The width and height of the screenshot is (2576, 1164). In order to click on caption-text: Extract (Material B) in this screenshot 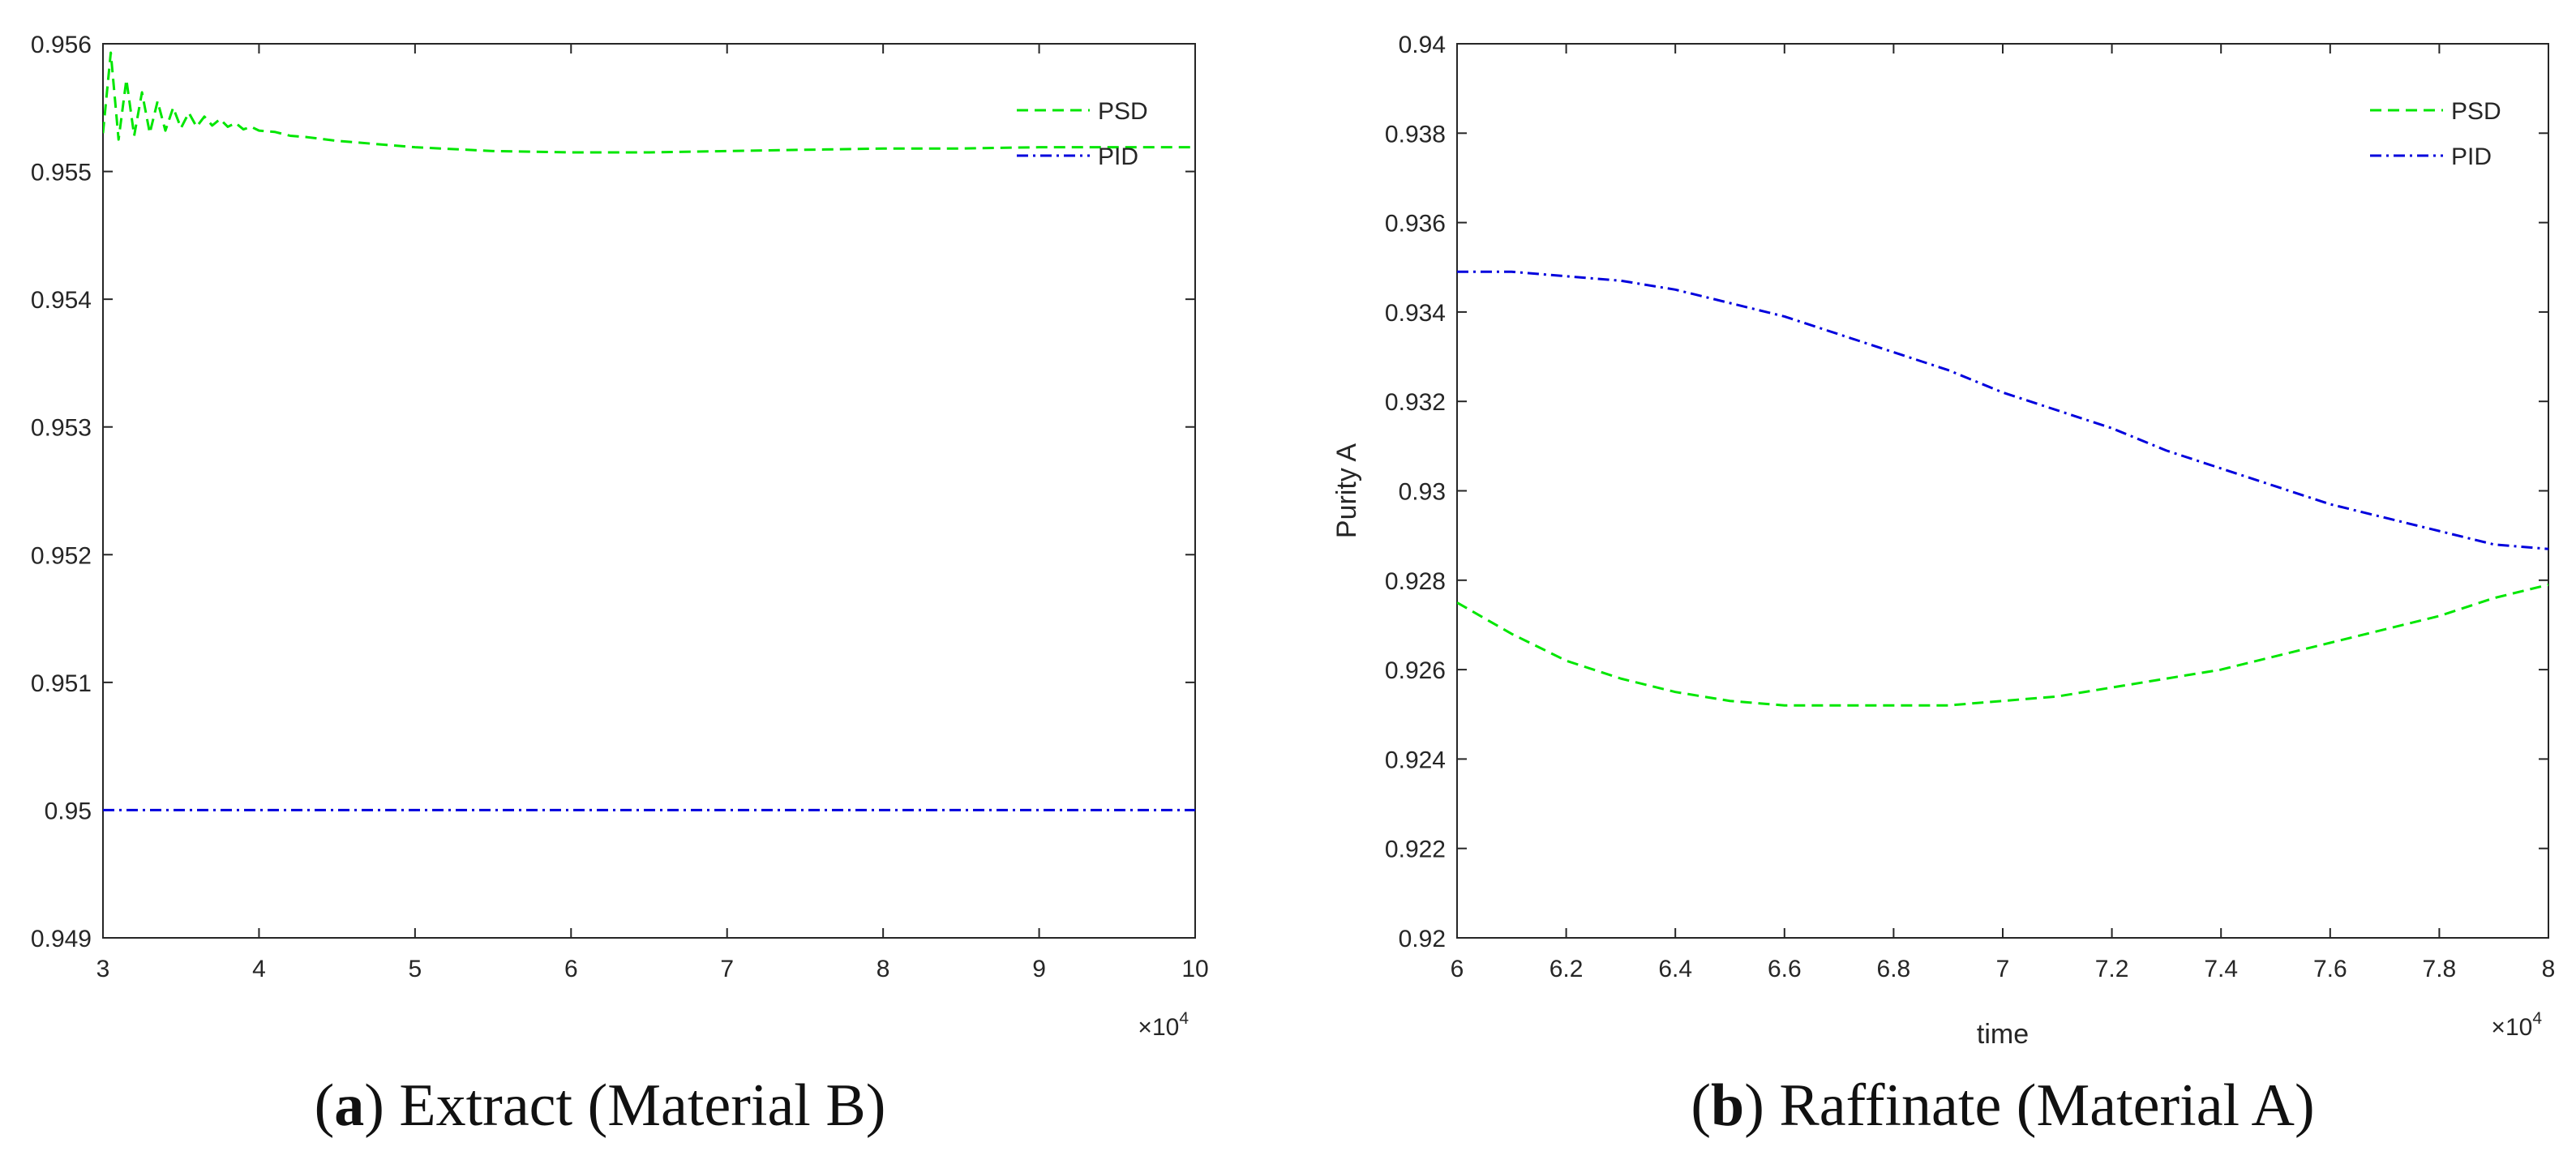, I will do `click(642, 1105)`.